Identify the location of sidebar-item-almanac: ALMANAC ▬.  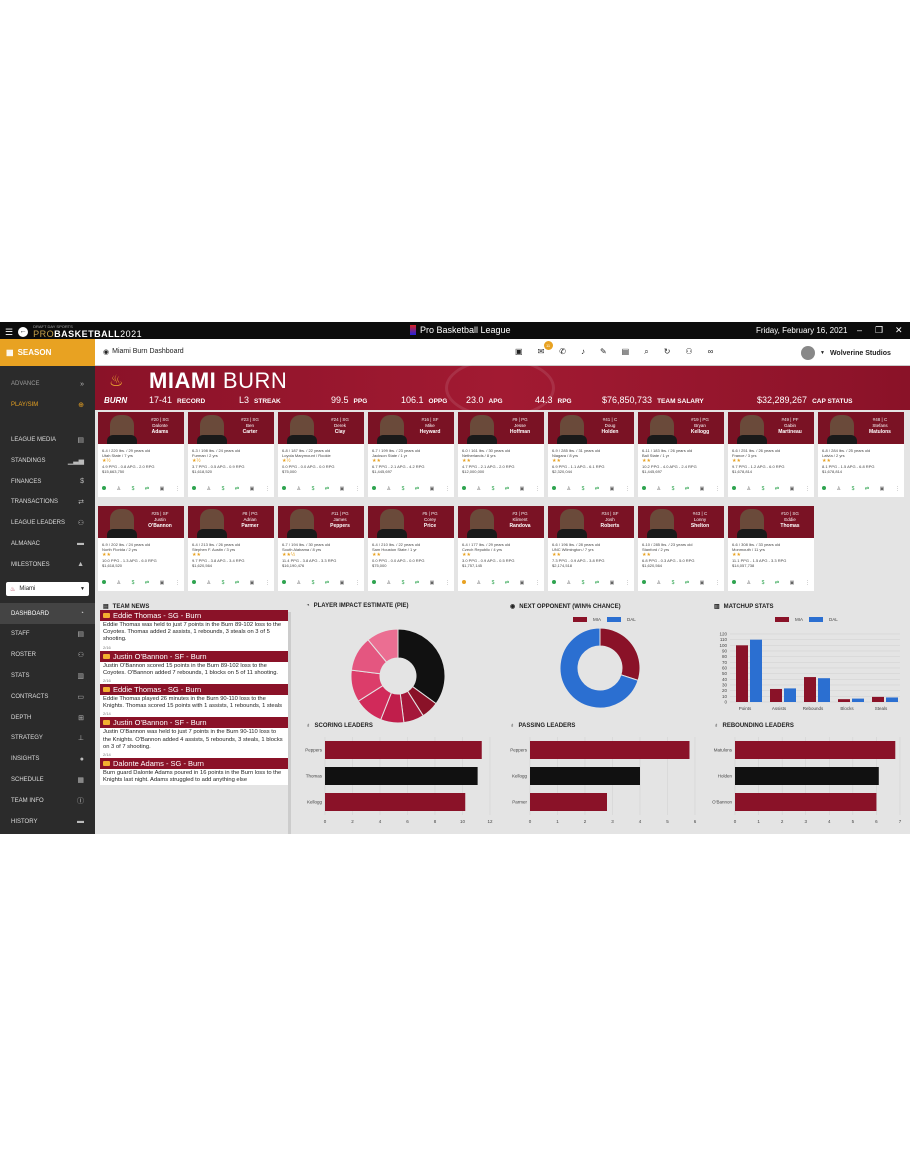
(47, 544).